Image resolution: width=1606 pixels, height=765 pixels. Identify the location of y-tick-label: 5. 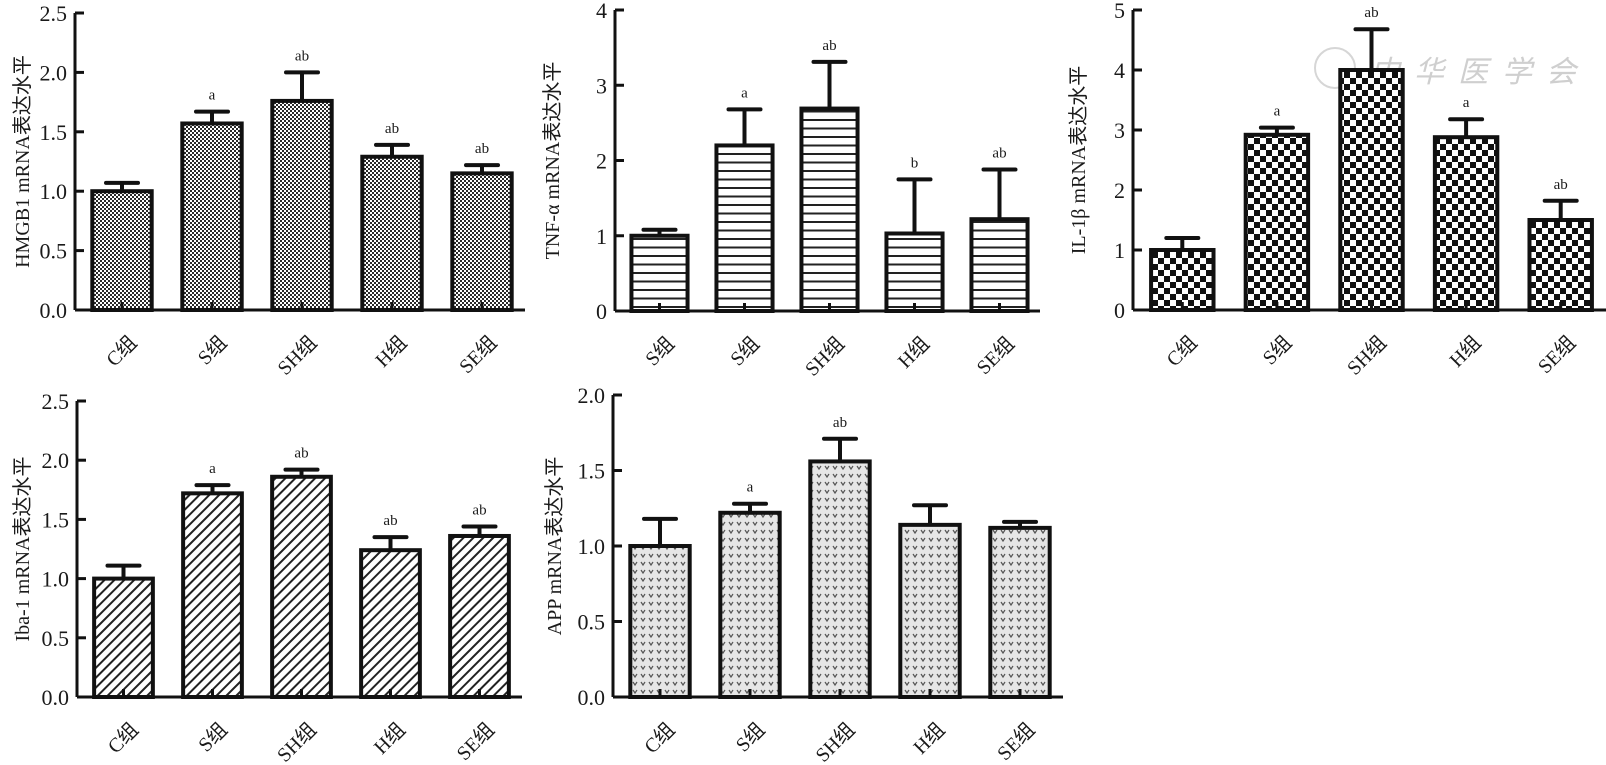
(1119, 11).